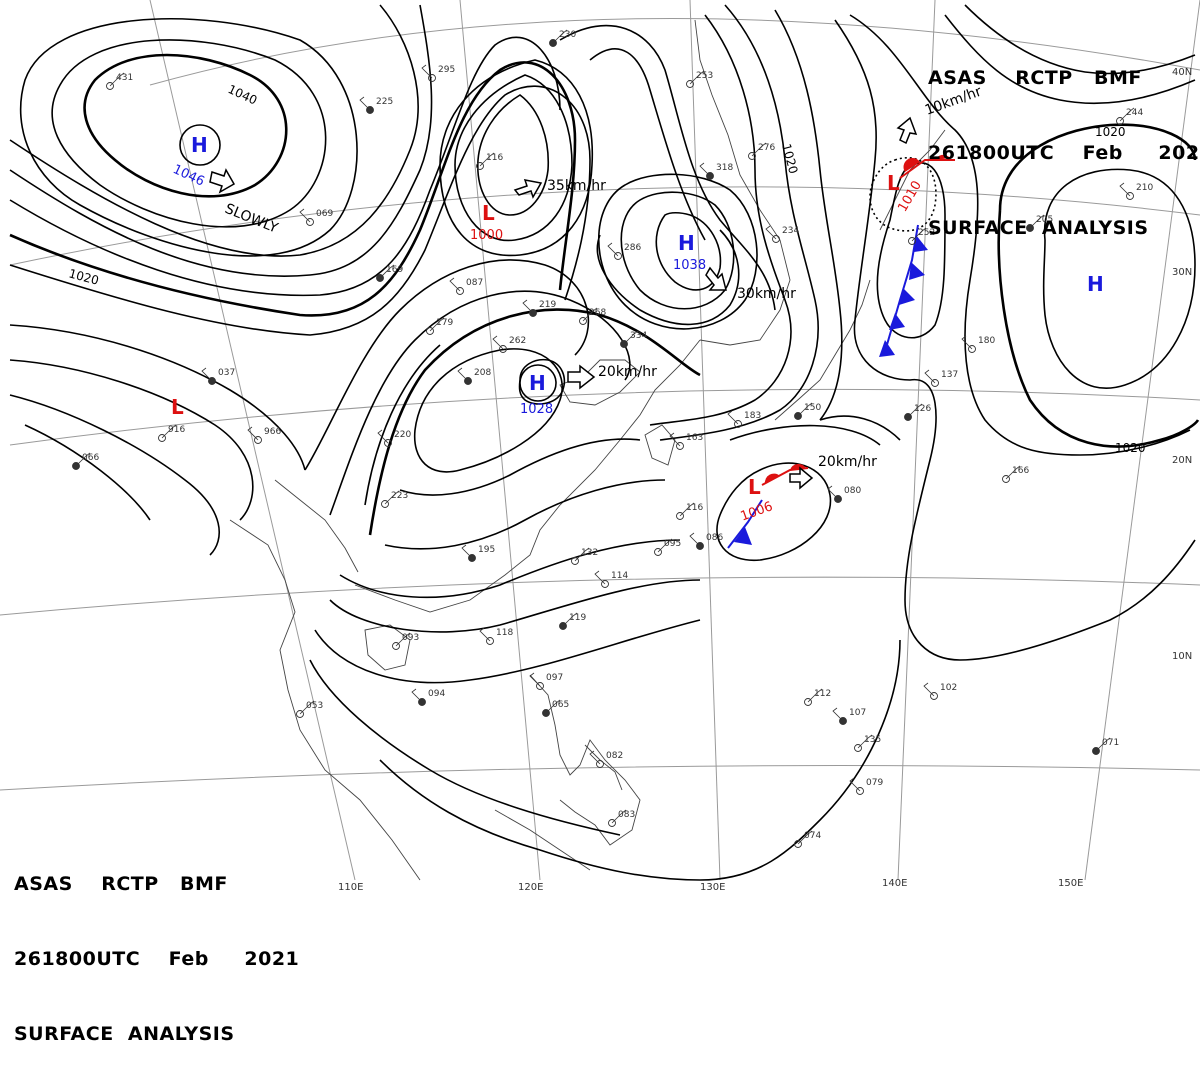 This screenshot has height=1072, width=1200. Describe the element at coordinates (399, 496) in the screenshot. I see `station-pressure: 223` at that location.